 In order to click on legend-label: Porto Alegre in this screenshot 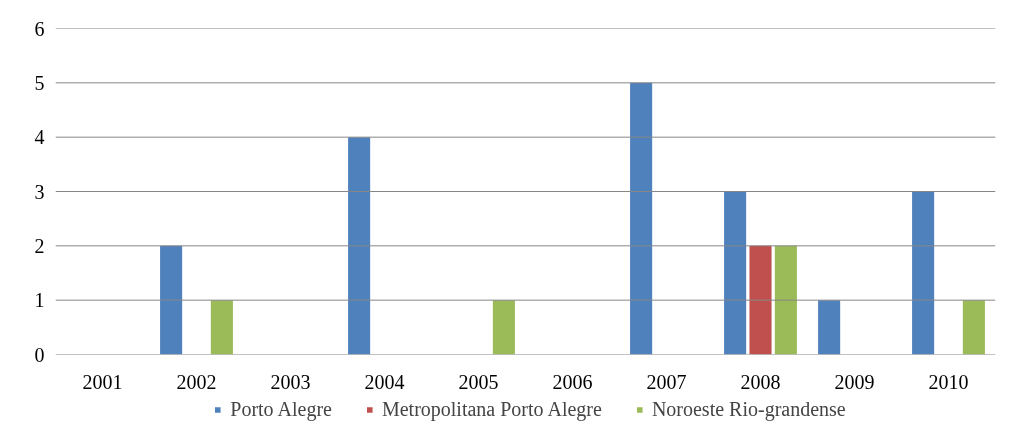, I will do `click(281, 409)`.